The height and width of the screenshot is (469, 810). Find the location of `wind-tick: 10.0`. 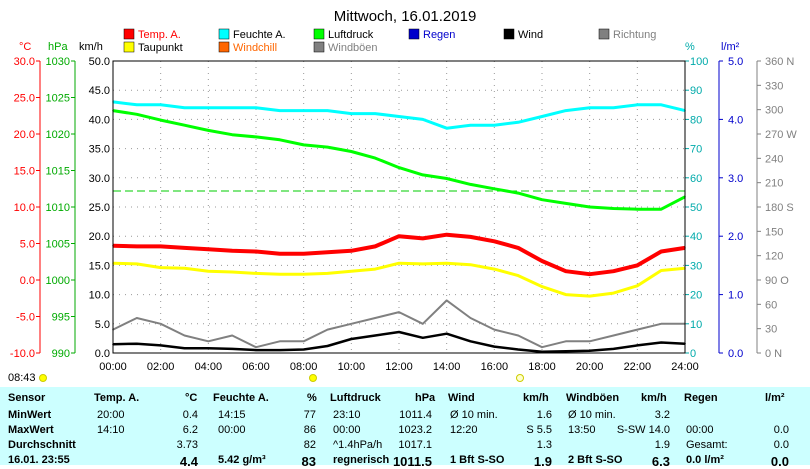

wind-tick: 10.0 is located at coordinates (99, 296).